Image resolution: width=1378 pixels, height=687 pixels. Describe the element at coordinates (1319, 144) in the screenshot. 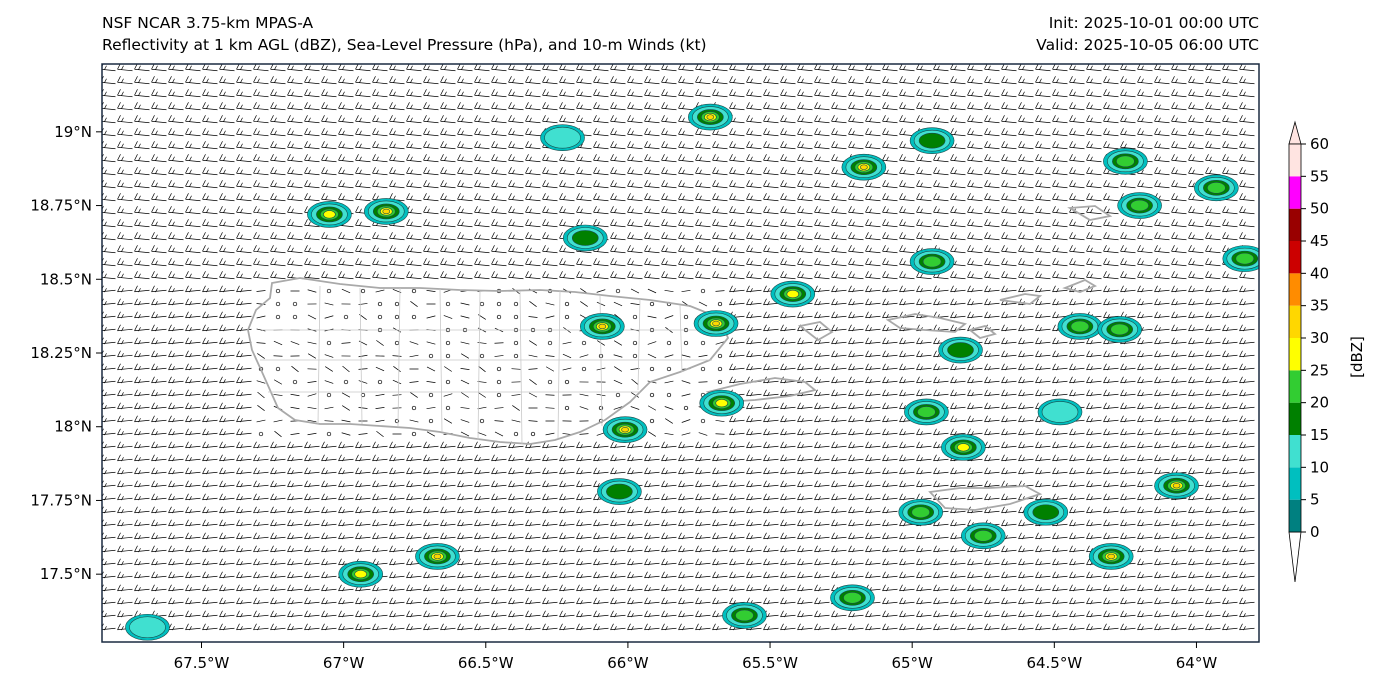

I see `colorbar-tick-label: 60` at that location.